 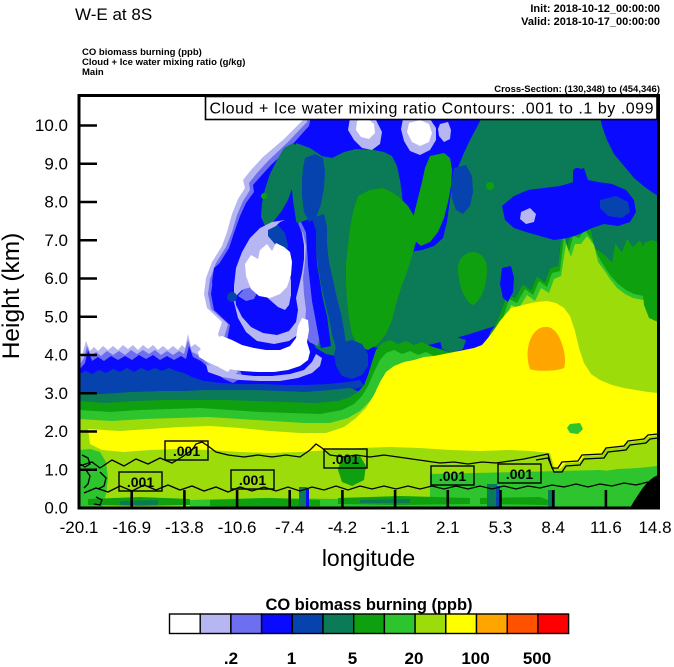 What do you see at coordinates (342, 527) in the screenshot?
I see `svg-text: -4.2` at bounding box center [342, 527].